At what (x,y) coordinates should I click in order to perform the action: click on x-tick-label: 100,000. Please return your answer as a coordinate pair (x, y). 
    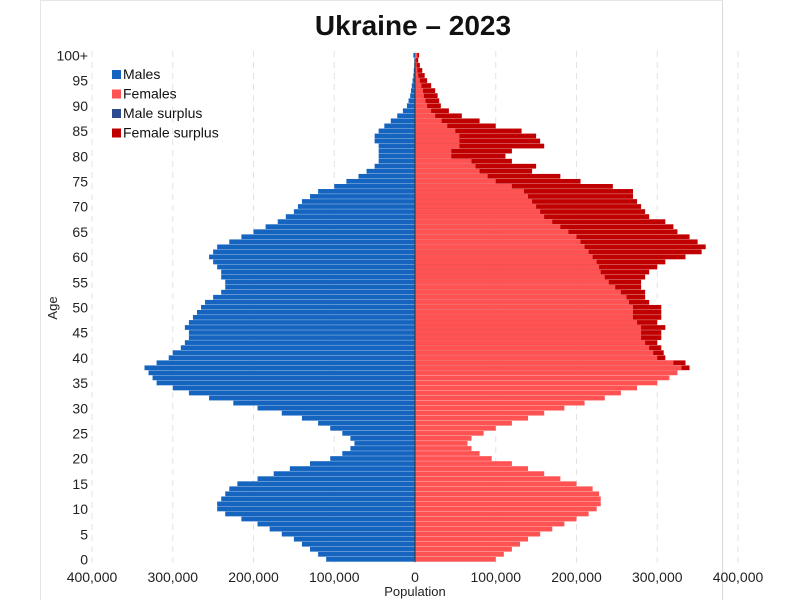
    Looking at the image, I should click on (334, 577).